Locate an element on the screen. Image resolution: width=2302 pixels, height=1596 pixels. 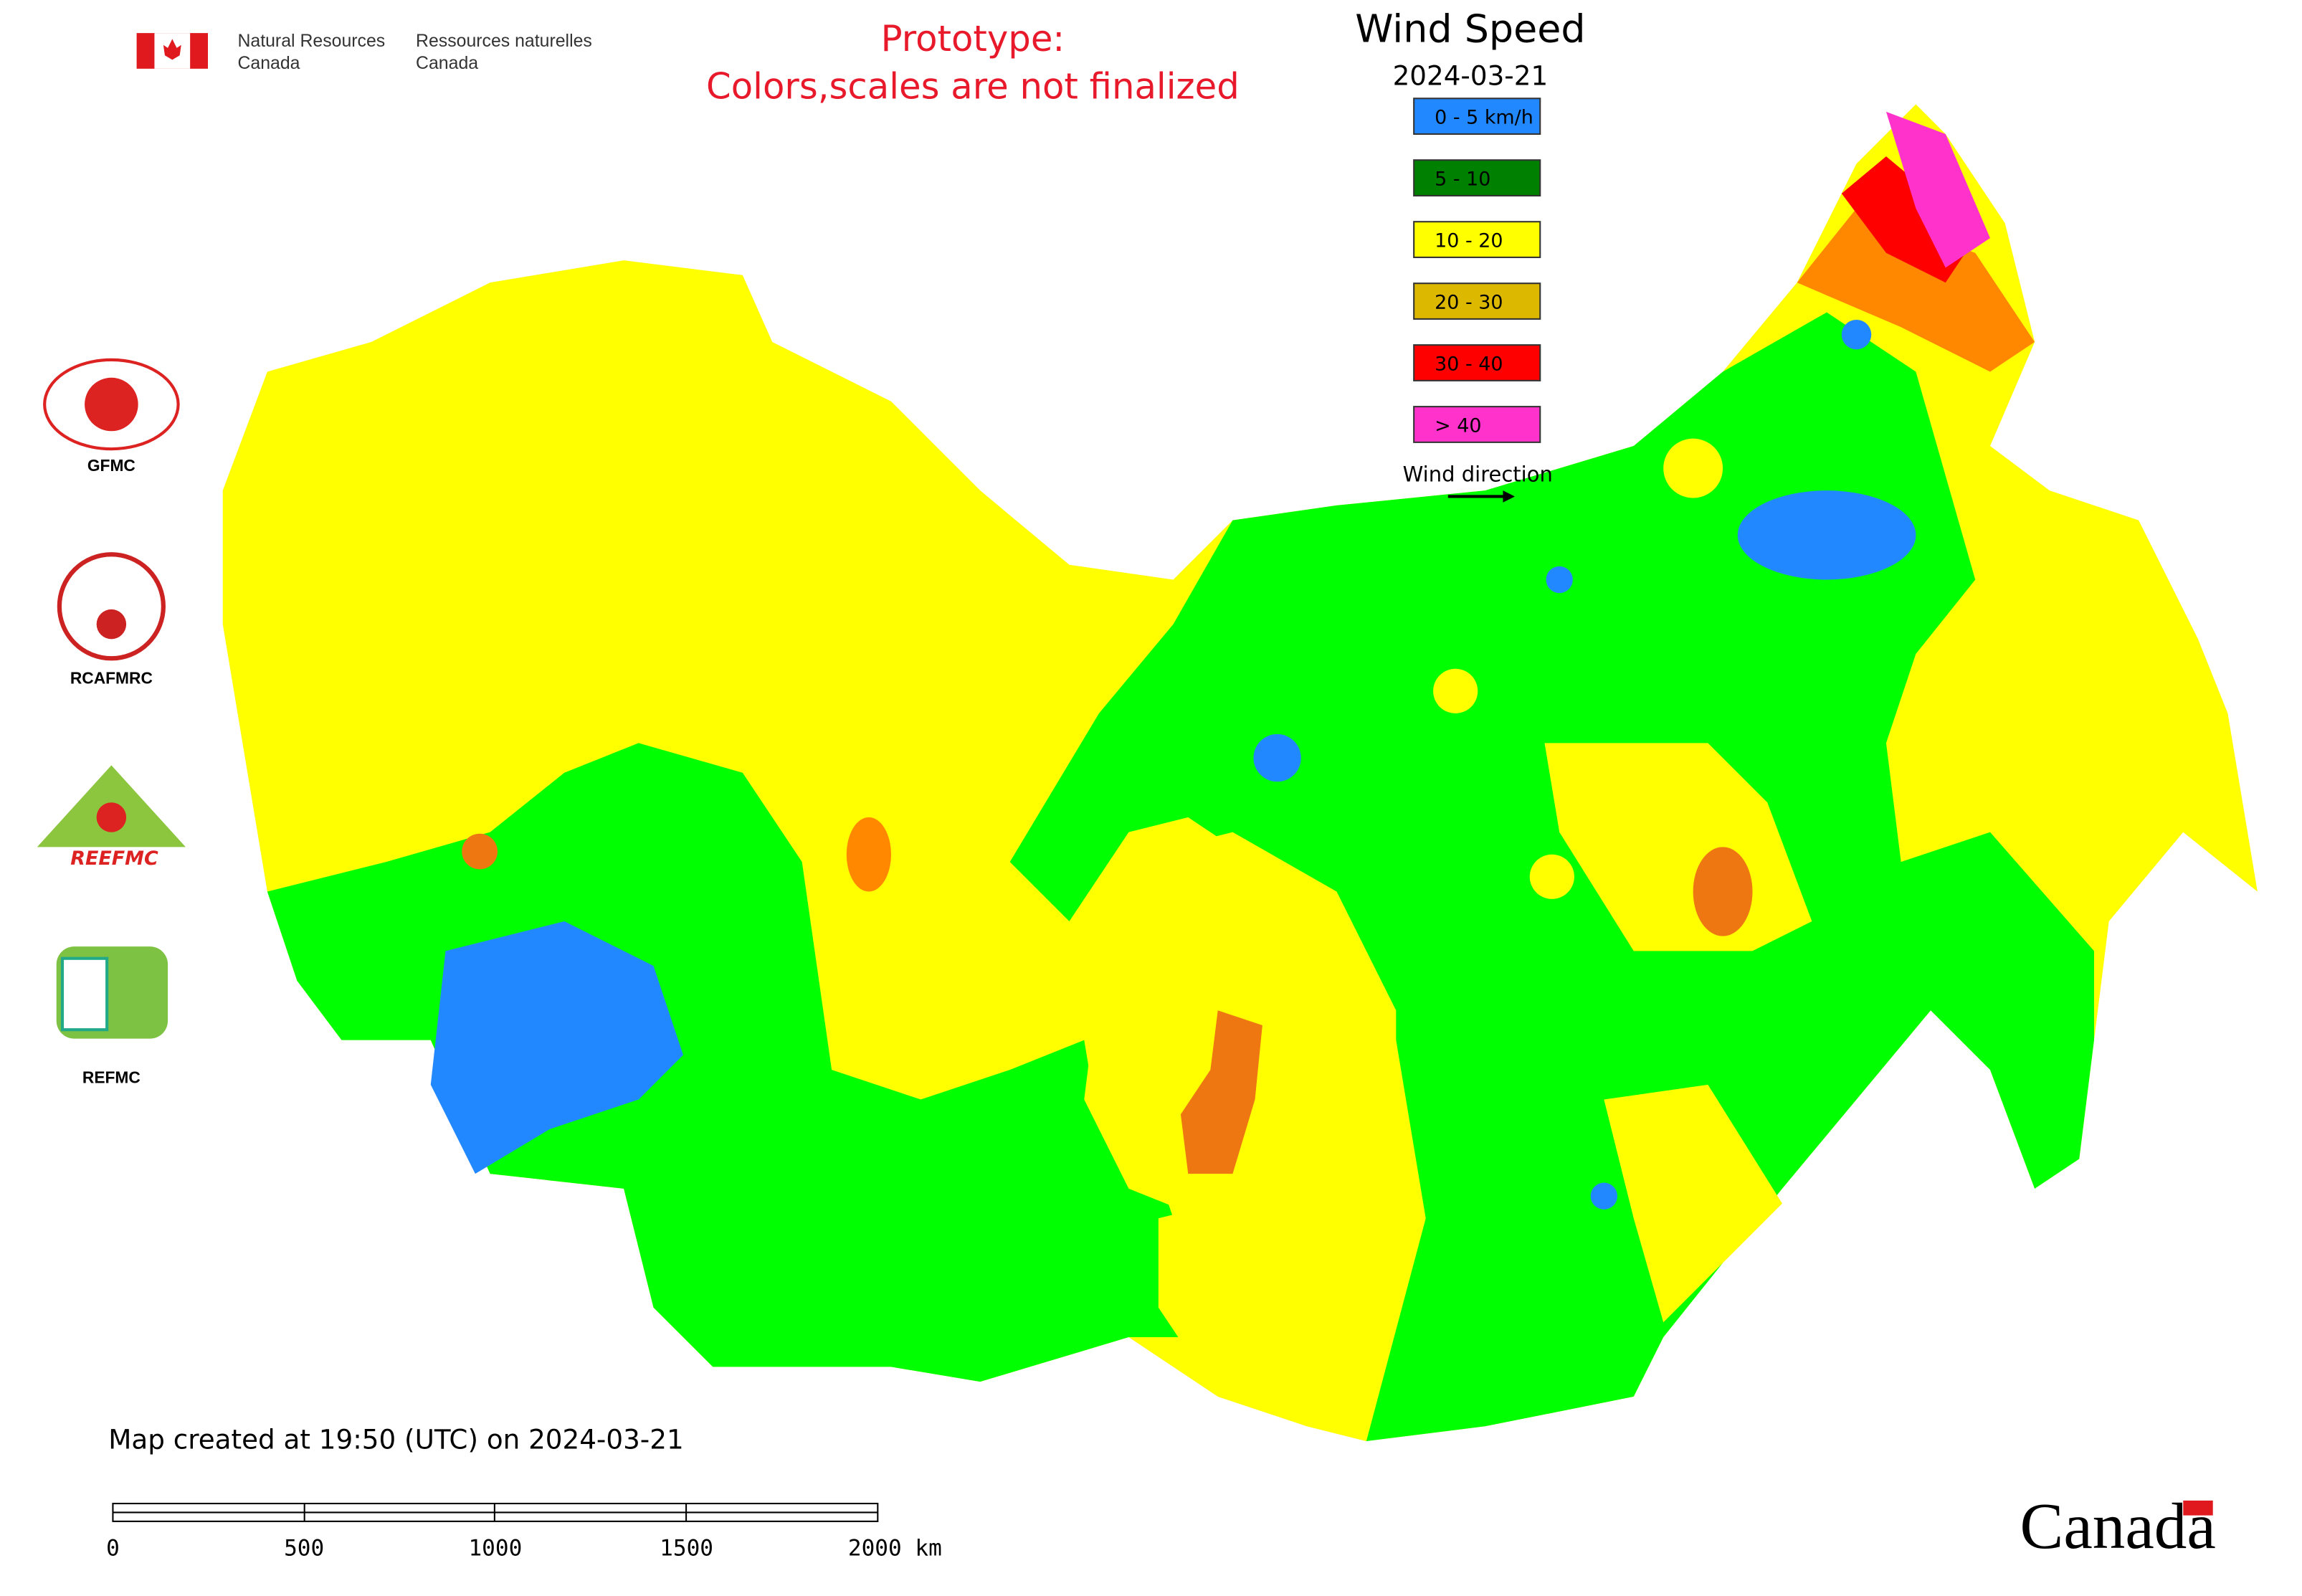
gfmc-logo is located at coordinates (112, 404).